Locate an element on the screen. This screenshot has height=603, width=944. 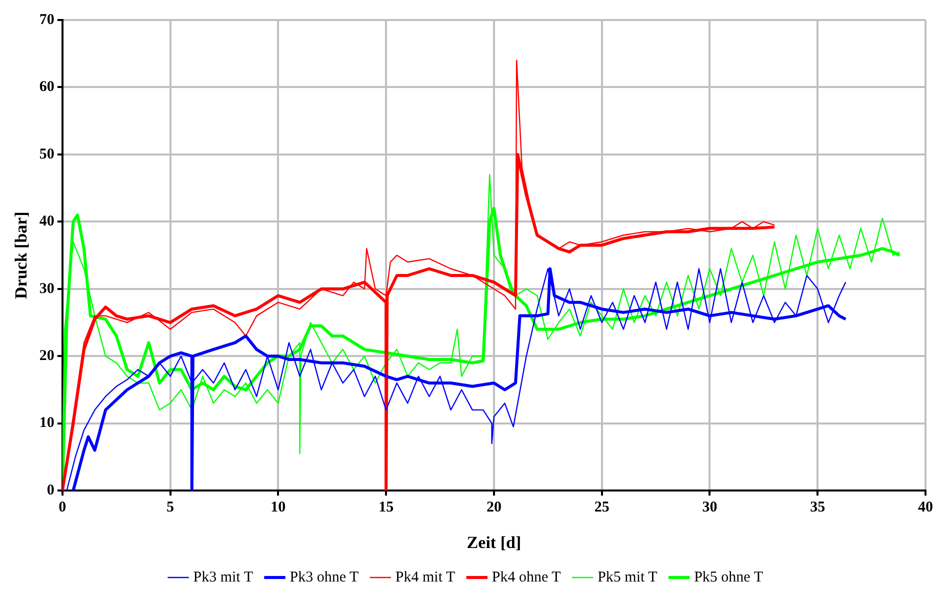
y-axis-title: Druck [bar] is located at coordinates (21, 255).